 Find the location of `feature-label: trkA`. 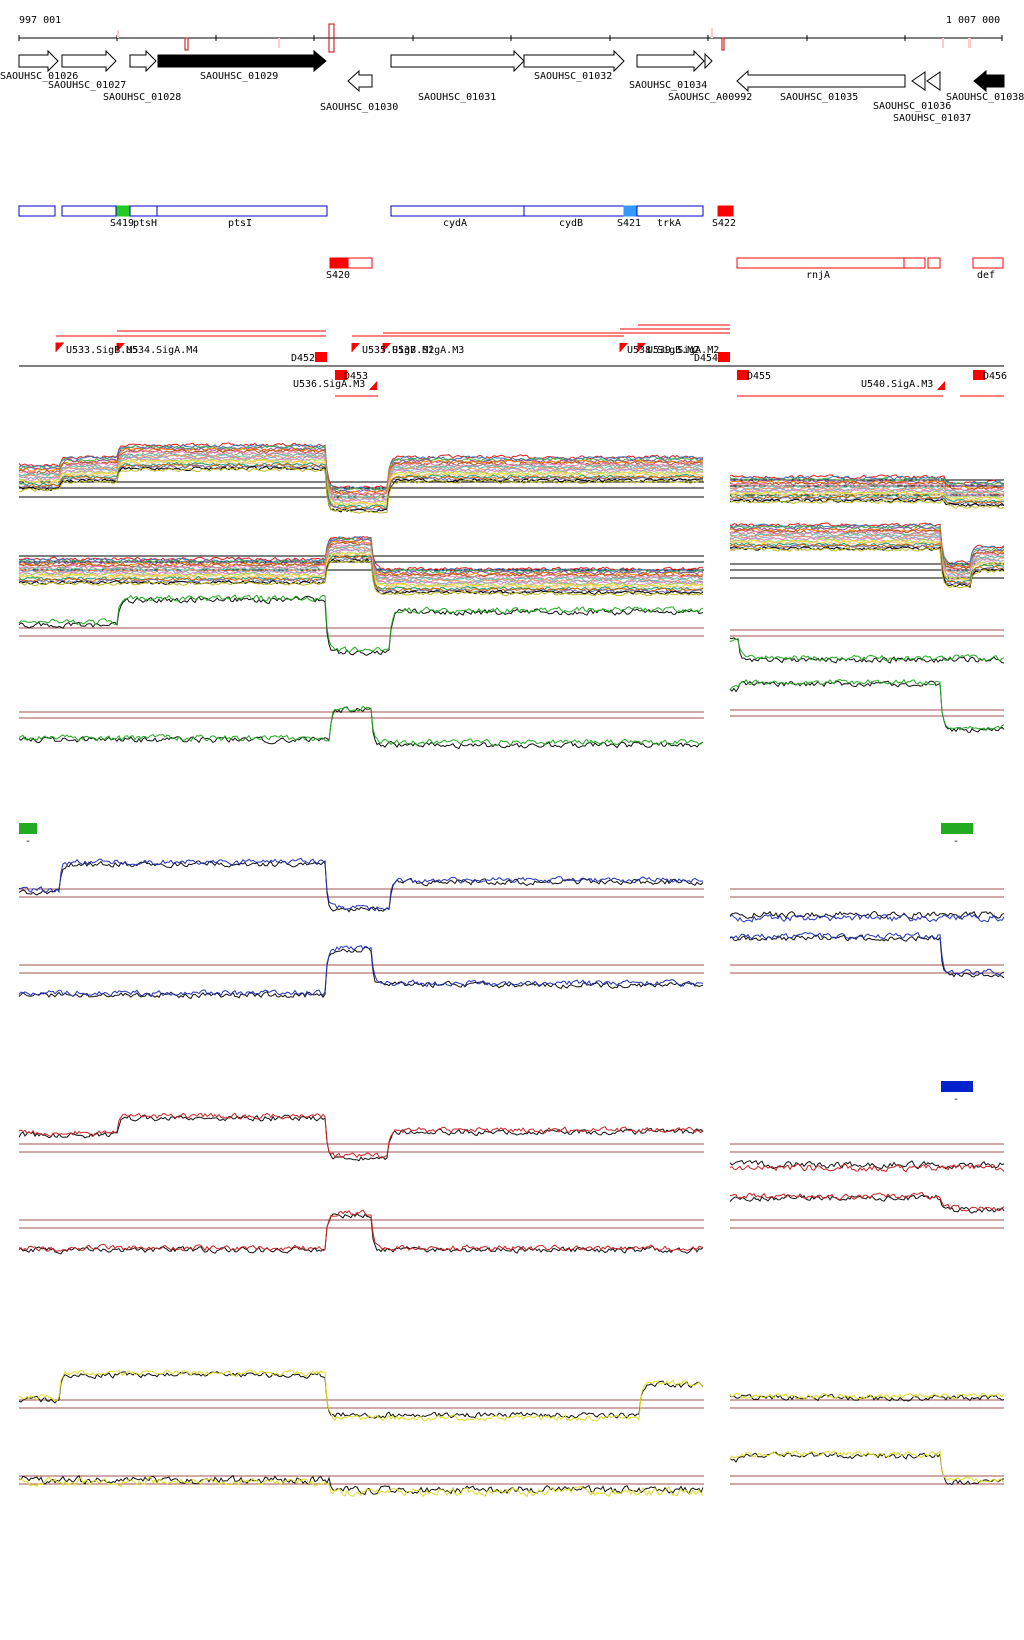

feature-label: trkA is located at coordinates (669, 223).